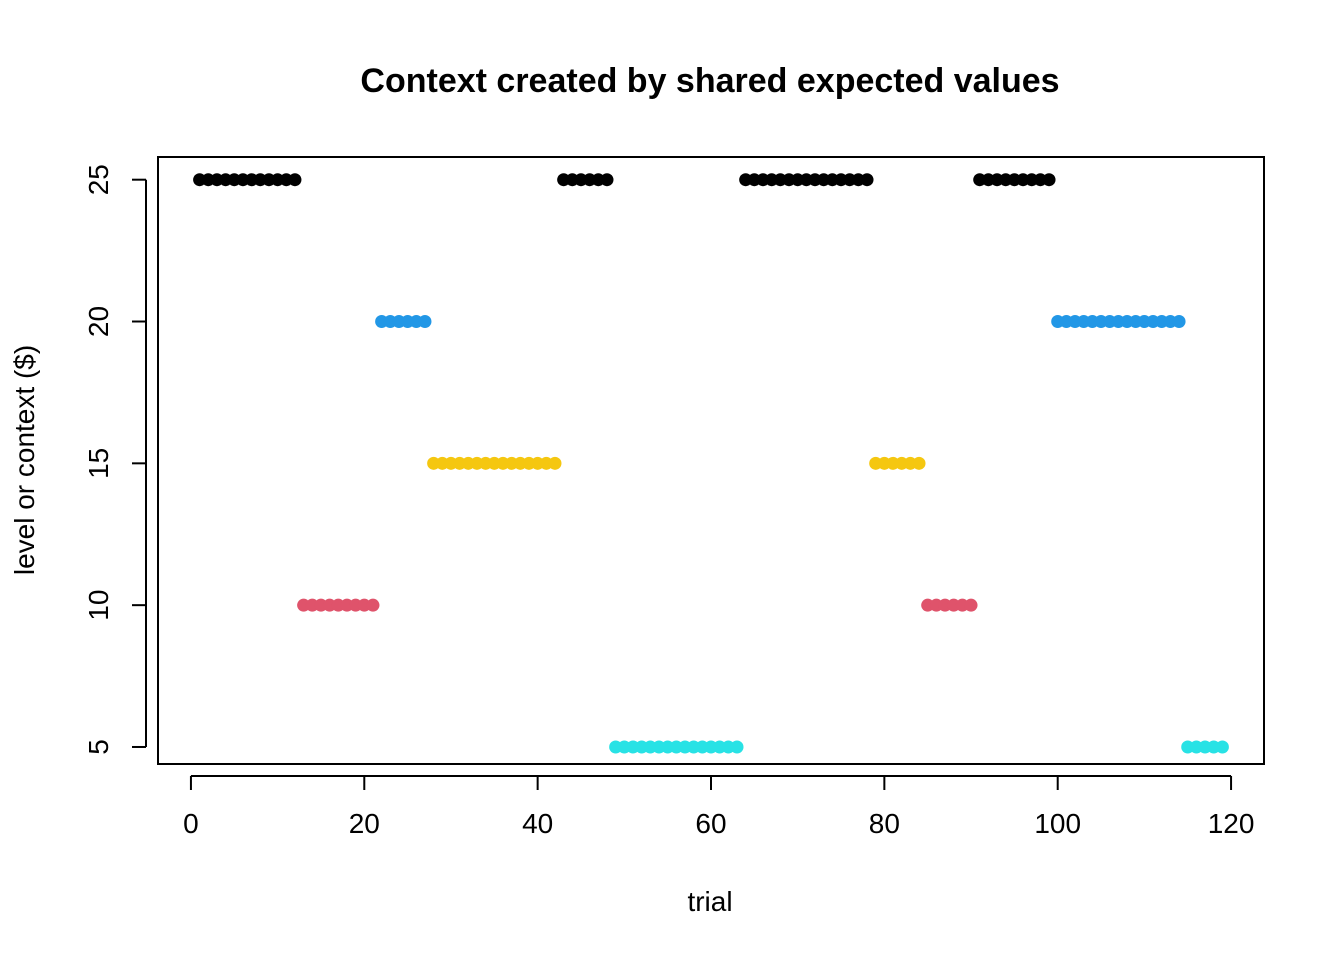  I want to click on x-axis: 0 20 40 60 80 100 120, so click(719, 807).